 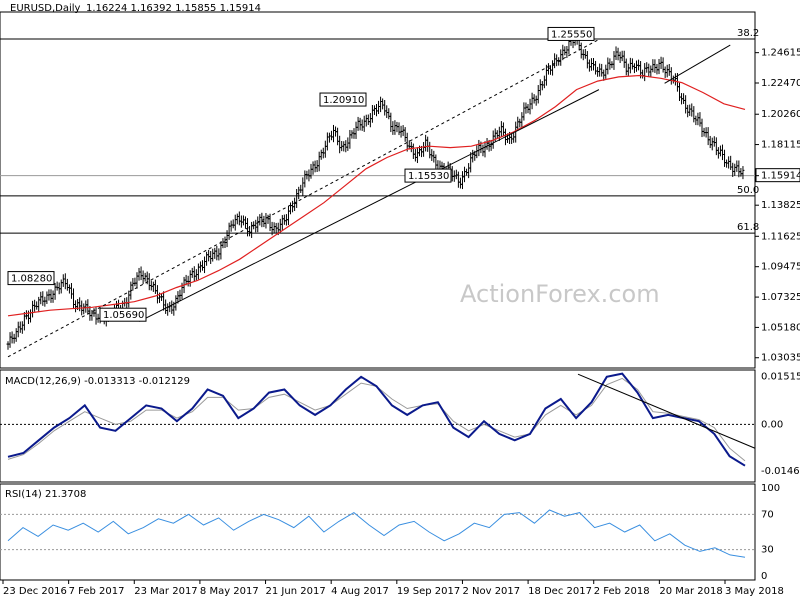 I want to click on price-label-text: 1.25550, so click(x=571, y=34).